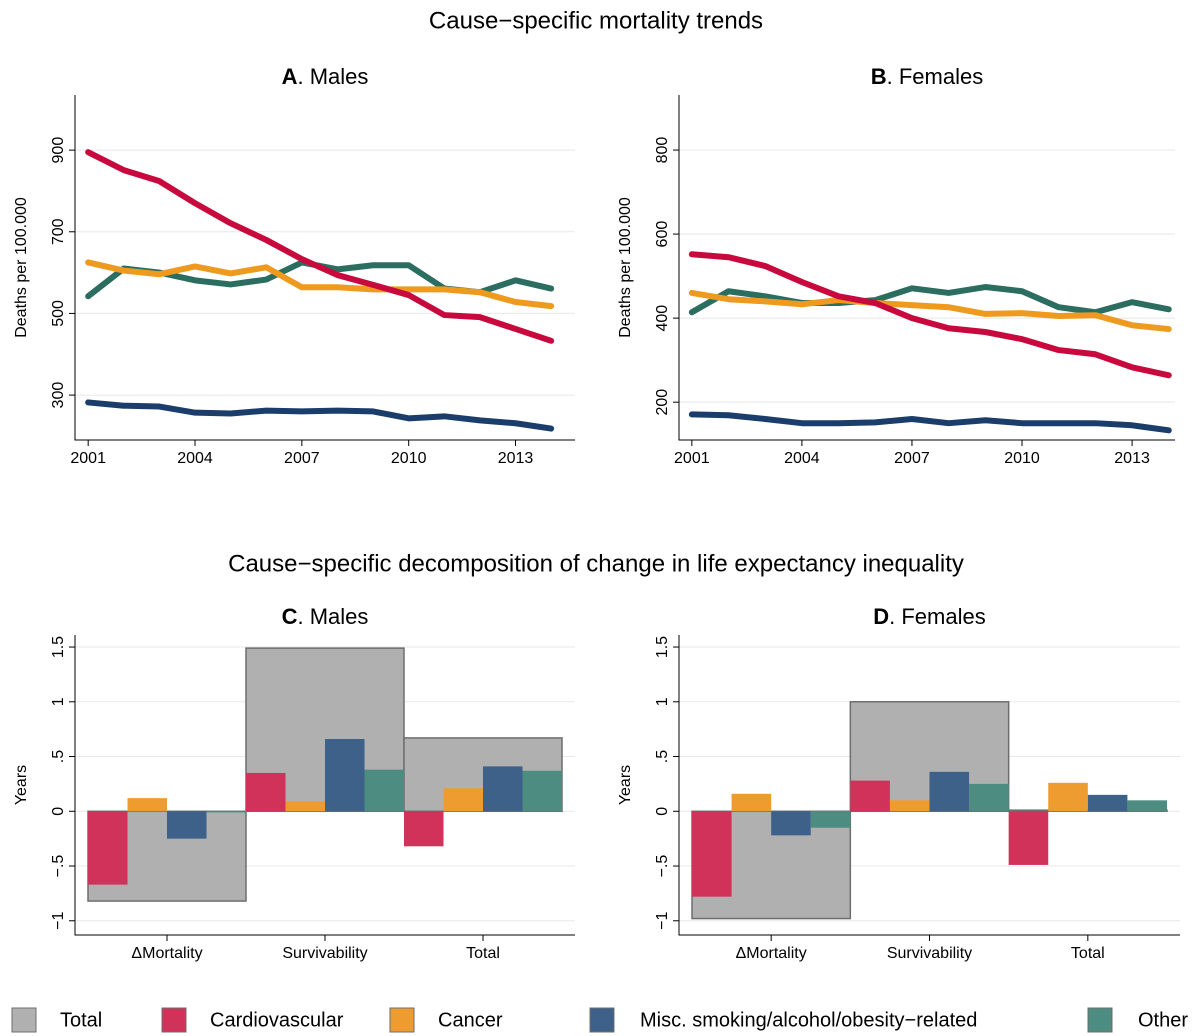 This screenshot has width=1193, height=1036. Describe the element at coordinates (662, 234) in the screenshot. I see `y-tick-label: 600` at that location.